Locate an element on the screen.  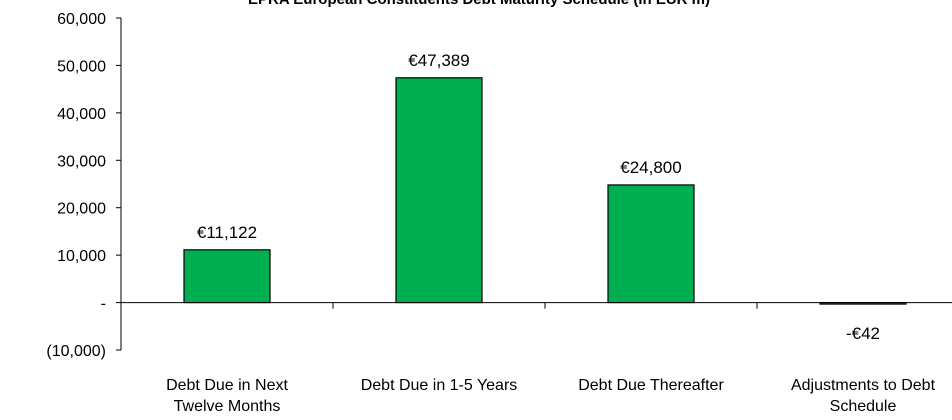
y-tick-label: 20,000 is located at coordinates (81, 209).